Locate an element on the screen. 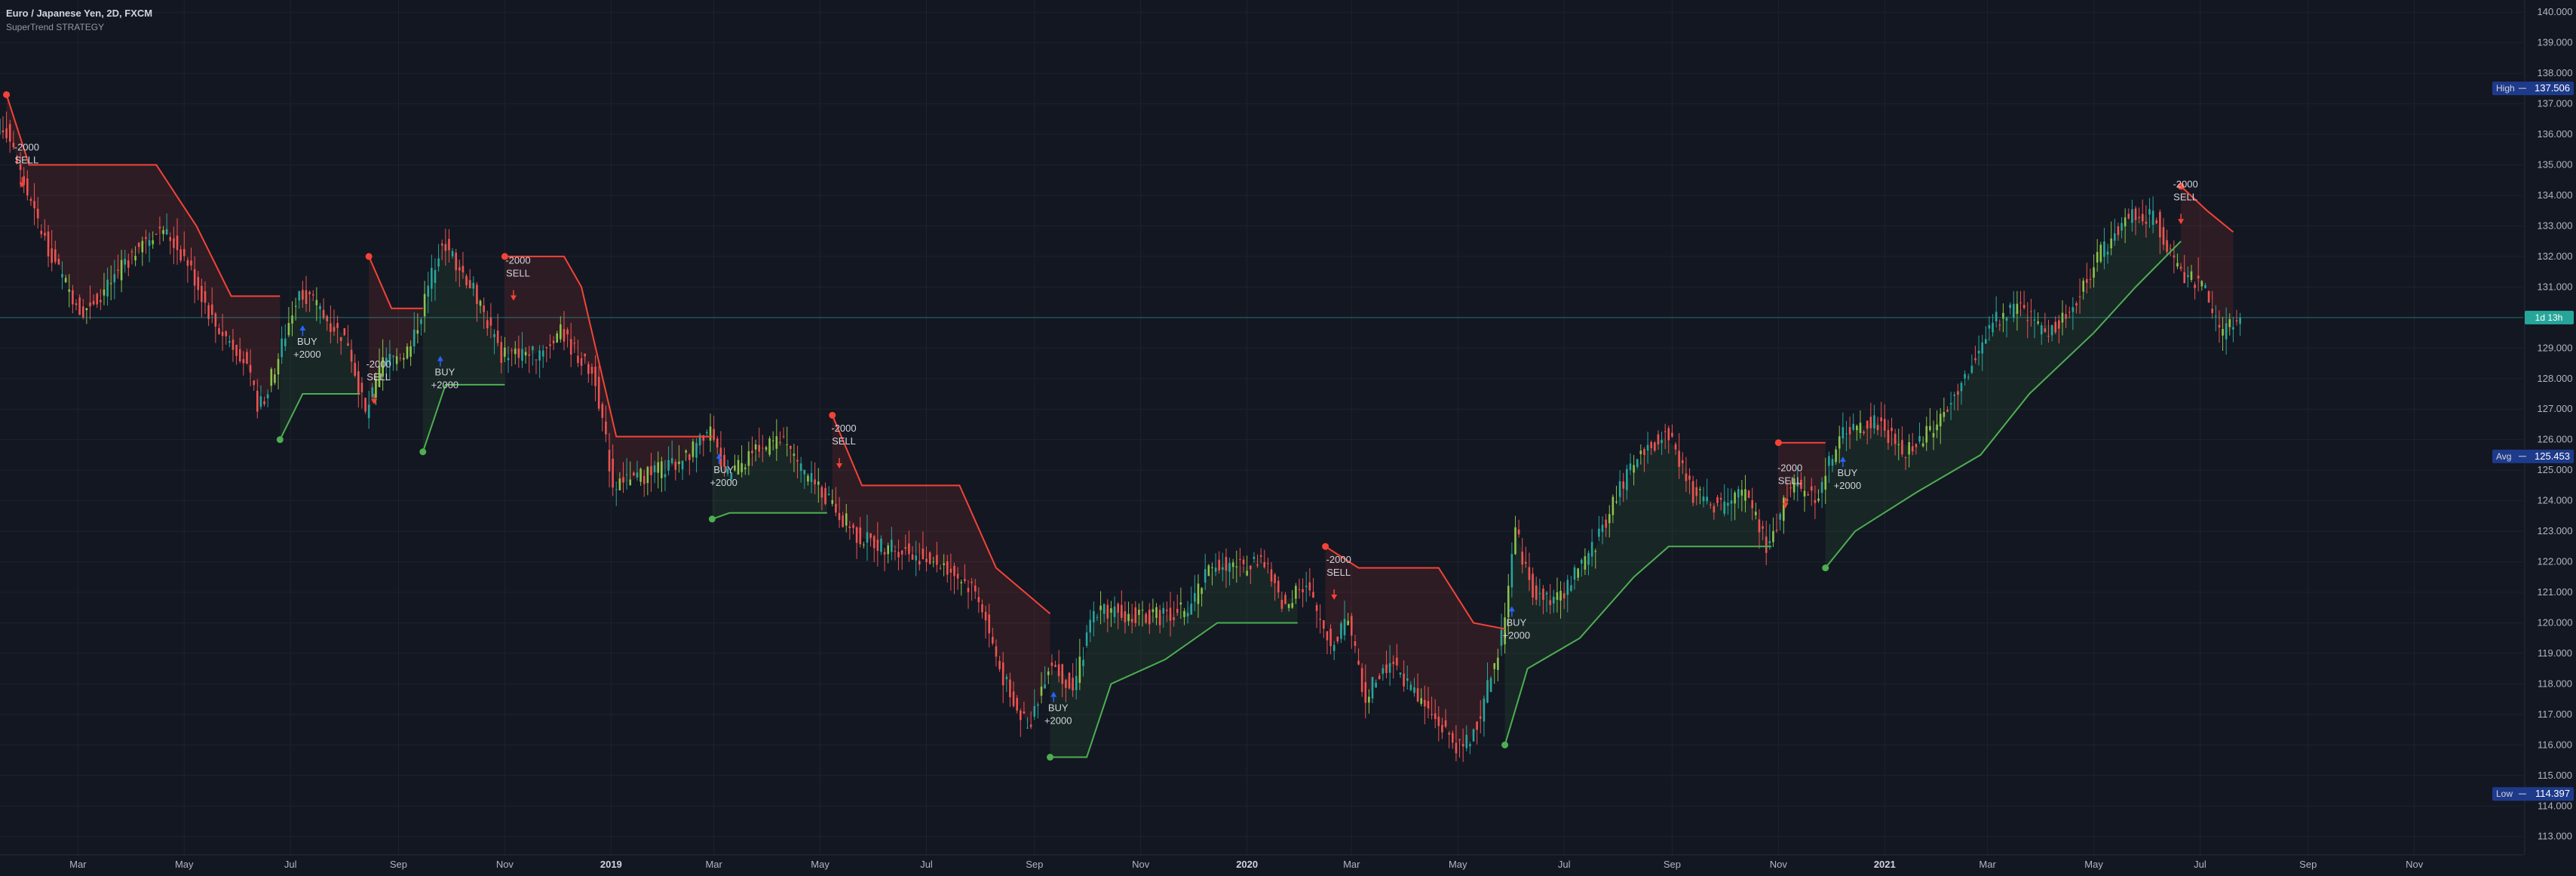  signal-arrow-buy is located at coordinates (1053, 694).